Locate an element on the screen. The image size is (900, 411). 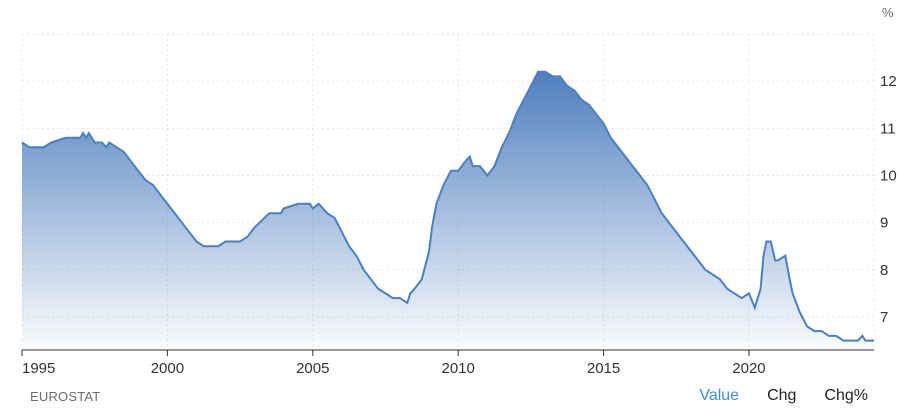
y-tick-label: 10 is located at coordinates (888, 175).